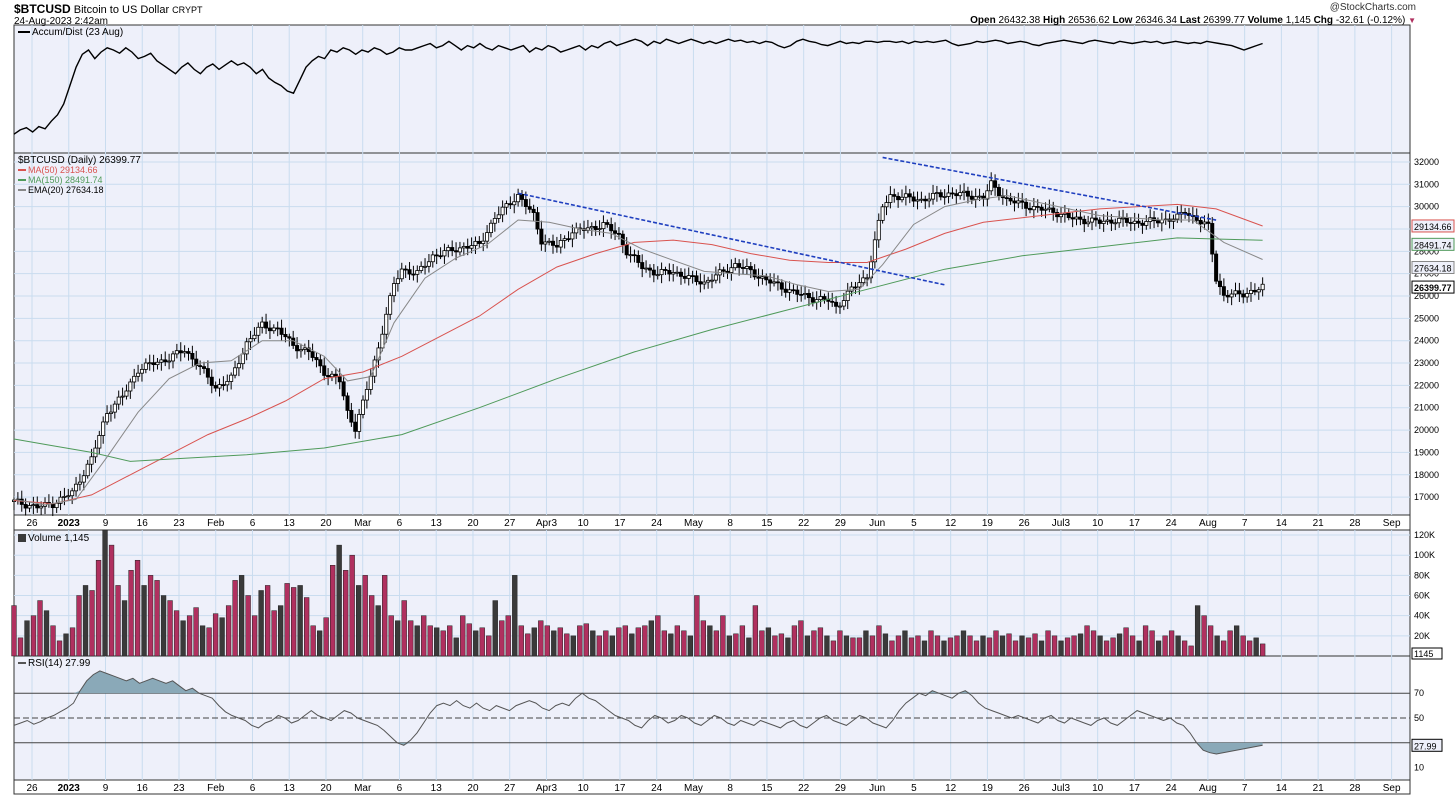 This screenshot has width=1456, height=795. What do you see at coordinates (712, 787) in the screenshot?
I see `date-axis-strip-bottom` at bounding box center [712, 787].